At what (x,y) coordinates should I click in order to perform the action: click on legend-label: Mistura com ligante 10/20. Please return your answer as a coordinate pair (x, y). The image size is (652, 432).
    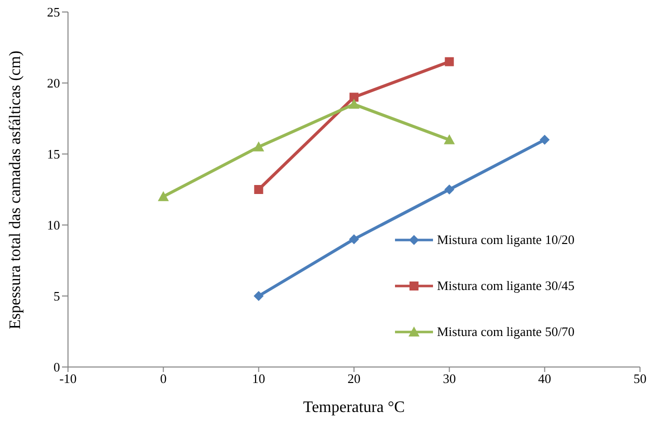
    Looking at the image, I should click on (506, 240).